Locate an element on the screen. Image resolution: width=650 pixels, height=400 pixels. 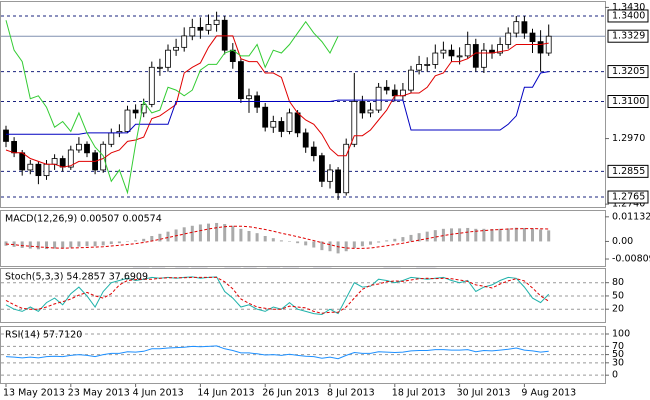
y-tick-label: 1.3430 is located at coordinates (628, 7).